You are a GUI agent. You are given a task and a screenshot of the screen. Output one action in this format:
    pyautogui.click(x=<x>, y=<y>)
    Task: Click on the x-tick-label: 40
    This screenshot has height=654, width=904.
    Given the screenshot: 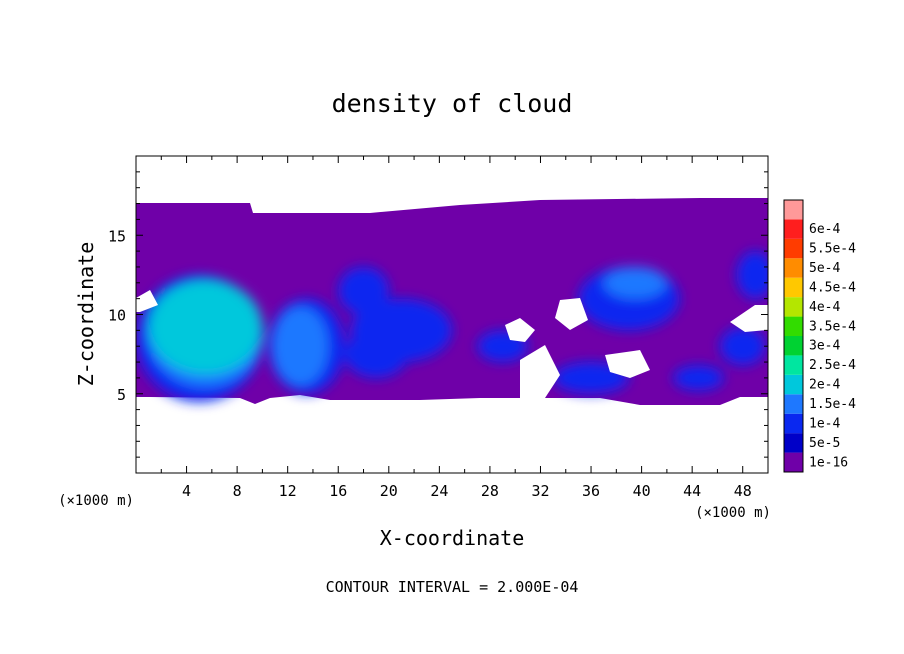 What is the action you would take?
    pyautogui.click(x=642, y=491)
    